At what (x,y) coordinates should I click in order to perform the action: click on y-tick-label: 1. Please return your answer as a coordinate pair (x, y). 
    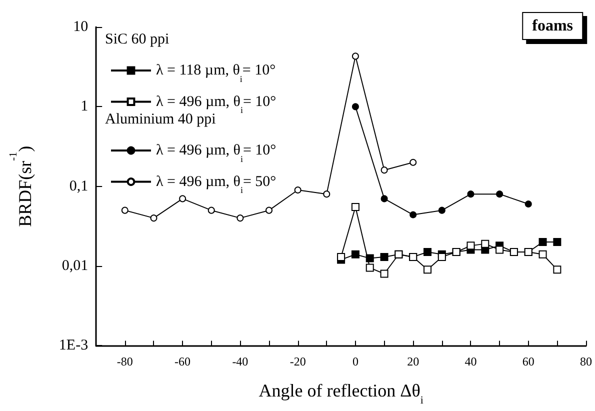
    Looking at the image, I should click on (84, 106).